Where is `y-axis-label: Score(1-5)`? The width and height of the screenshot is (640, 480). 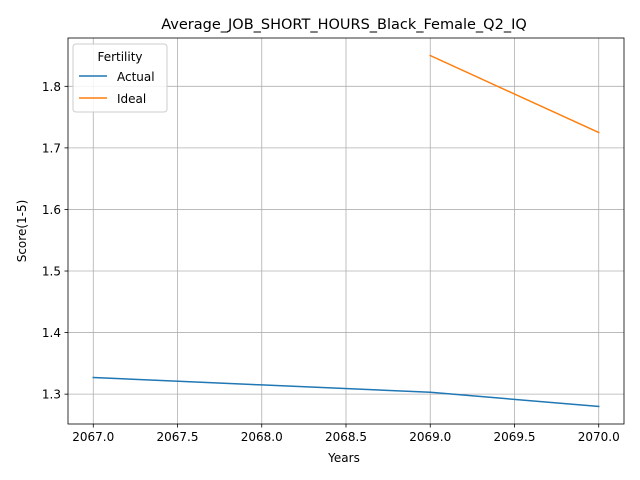
y-axis-label: Score(1-5) is located at coordinates (22, 231).